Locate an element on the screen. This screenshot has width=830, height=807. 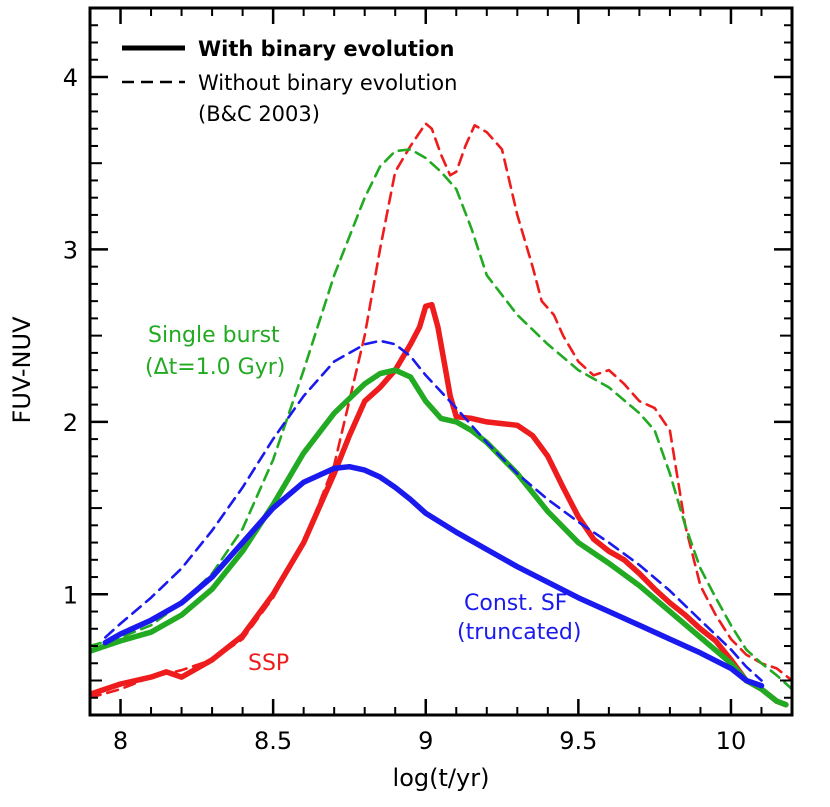
x-tick-label: 9.5 is located at coordinates (578, 741).